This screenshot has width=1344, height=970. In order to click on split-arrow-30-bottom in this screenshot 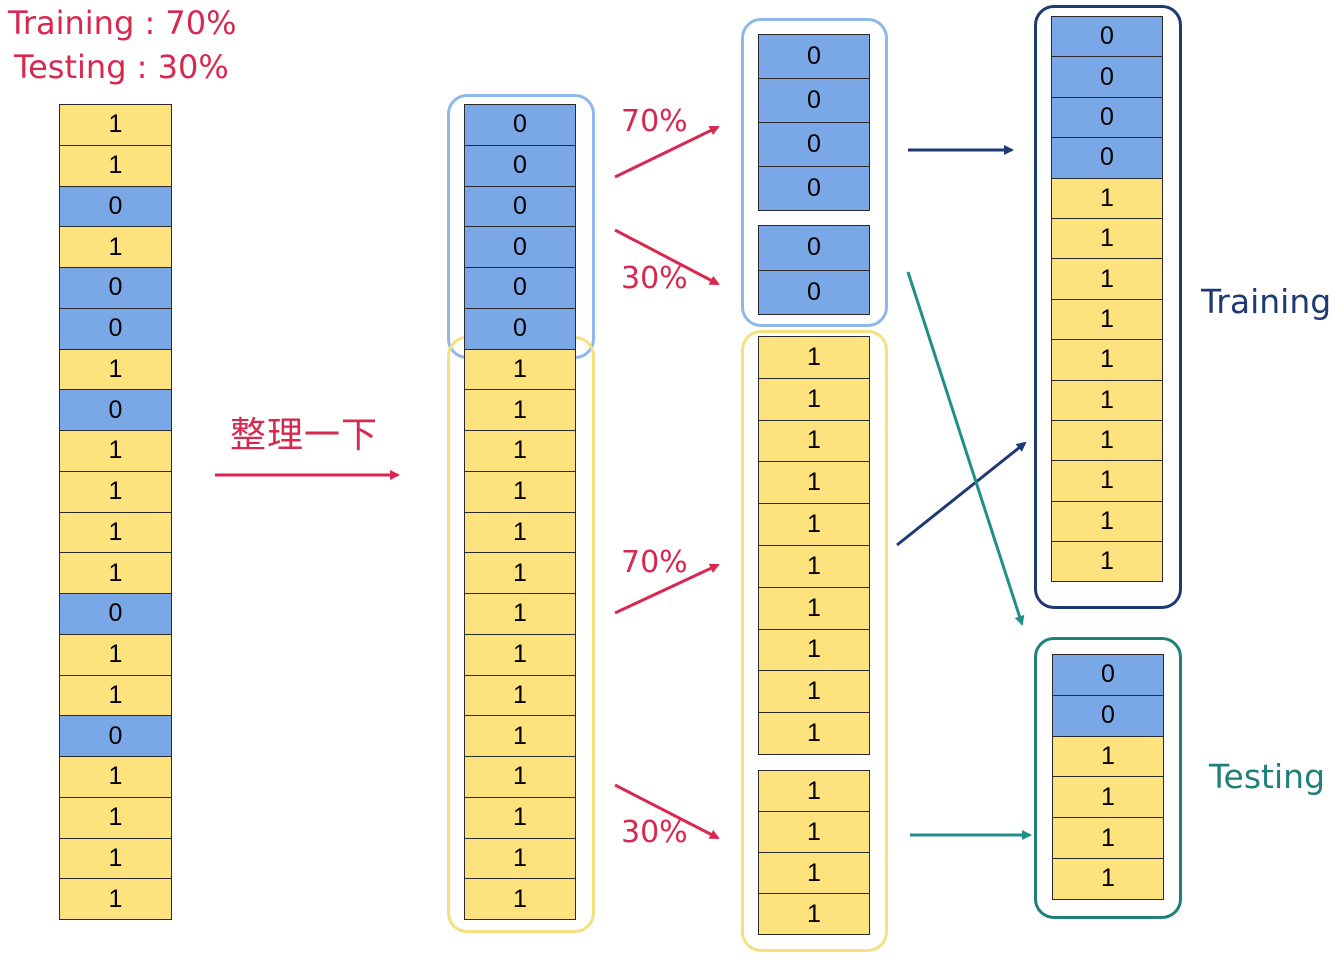, I will do `click(667, 811)`.